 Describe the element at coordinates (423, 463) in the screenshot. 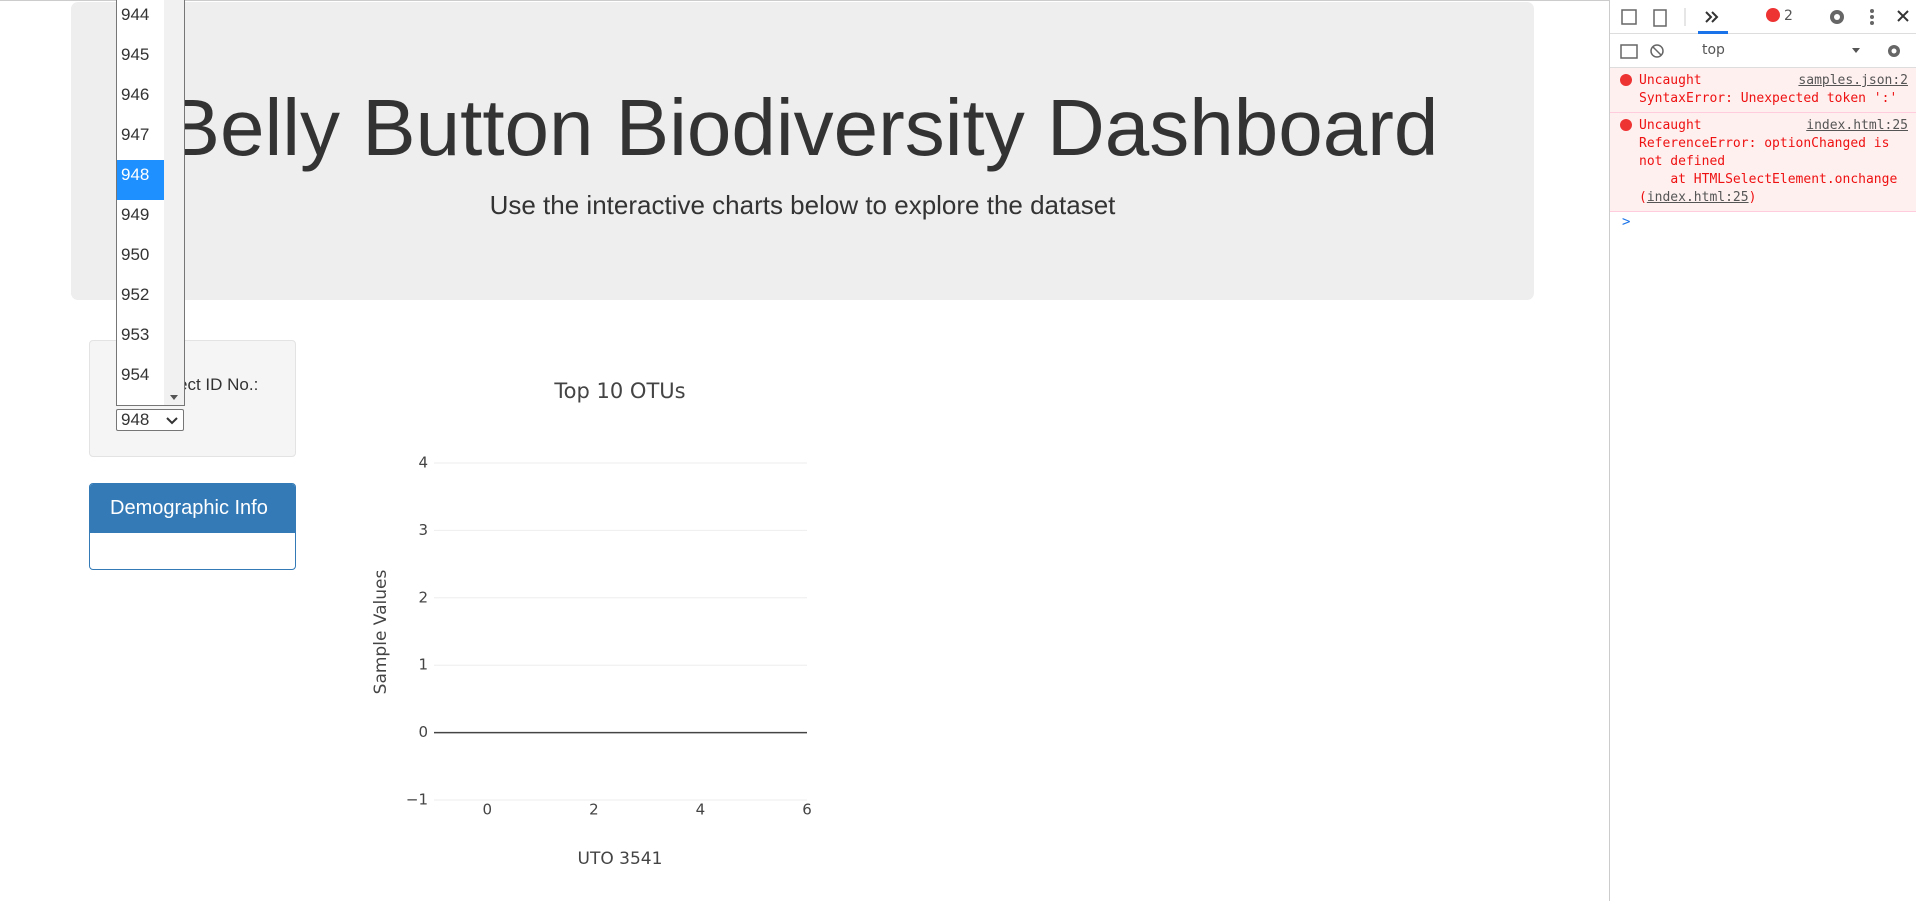

I see `y-tick-label: 4` at that location.